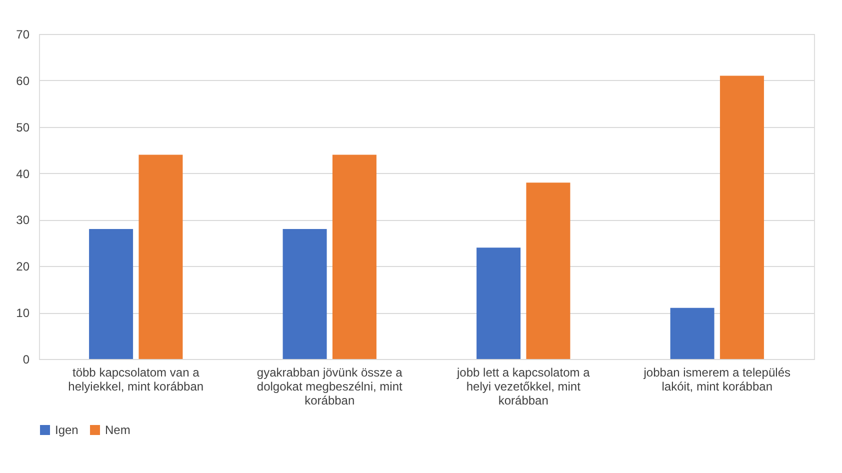  I want to click on legend-label: Igen, so click(66, 430).